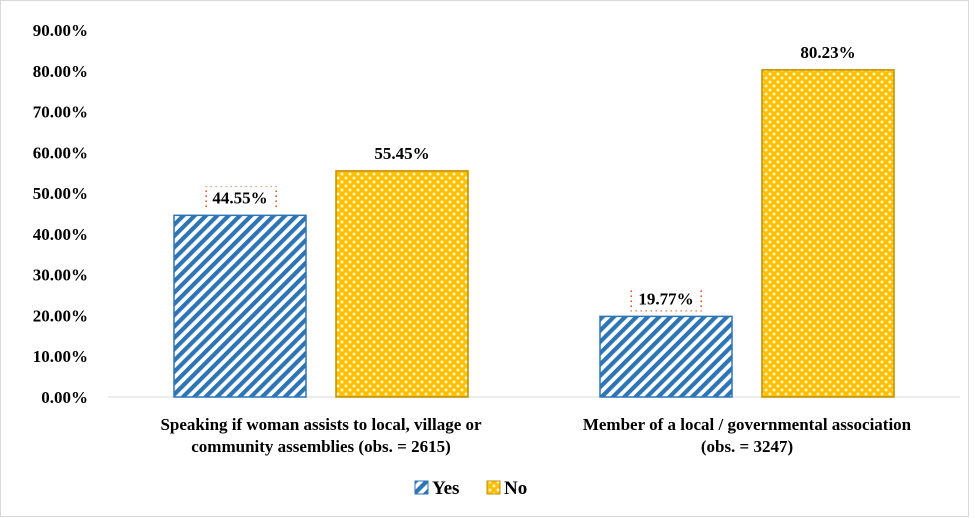 Image resolution: width=975 pixels, height=518 pixels. I want to click on y-tick-label: 80.00%, so click(60, 71).